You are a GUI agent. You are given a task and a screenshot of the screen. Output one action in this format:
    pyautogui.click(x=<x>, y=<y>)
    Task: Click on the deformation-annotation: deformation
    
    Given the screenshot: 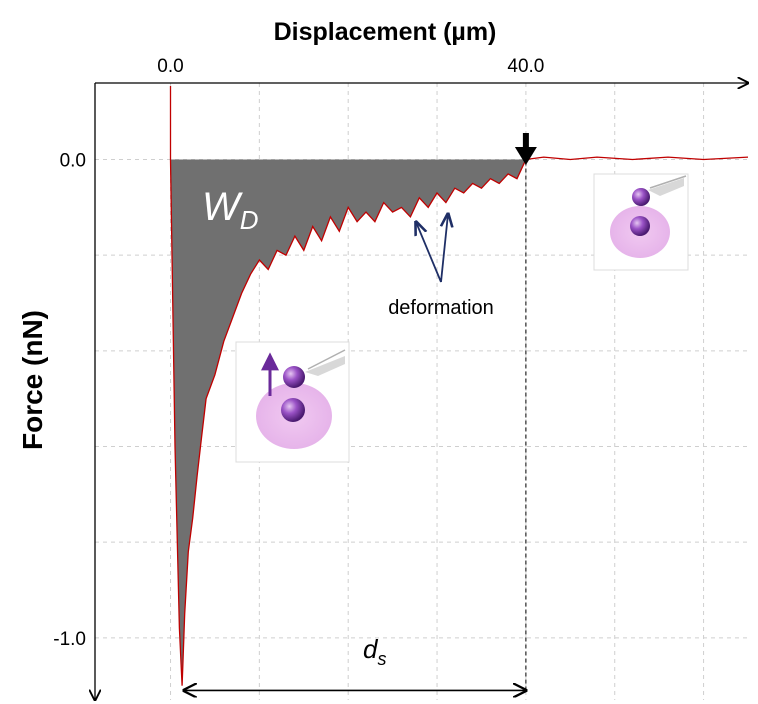 What is the action you would take?
    pyautogui.click(x=441, y=266)
    